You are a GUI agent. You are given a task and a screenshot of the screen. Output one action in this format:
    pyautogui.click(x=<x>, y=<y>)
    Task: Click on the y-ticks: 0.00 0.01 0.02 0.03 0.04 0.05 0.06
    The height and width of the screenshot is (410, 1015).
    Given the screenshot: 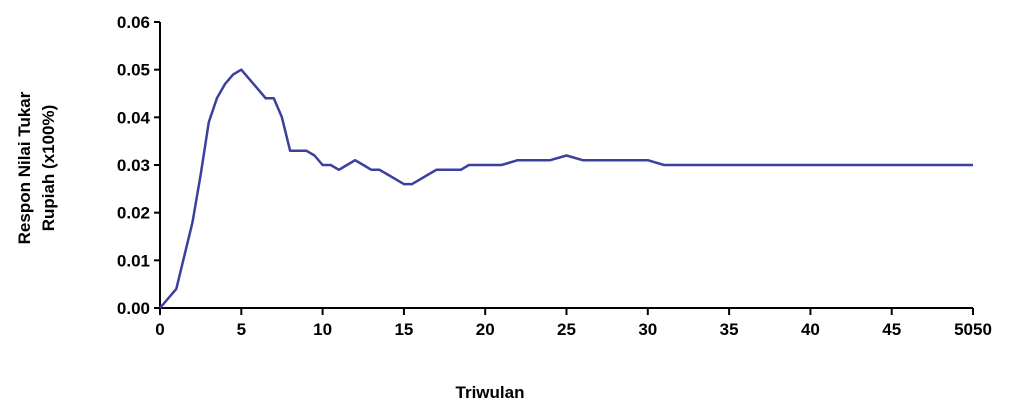 What is the action you would take?
    pyautogui.click(x=138, y=165)
    